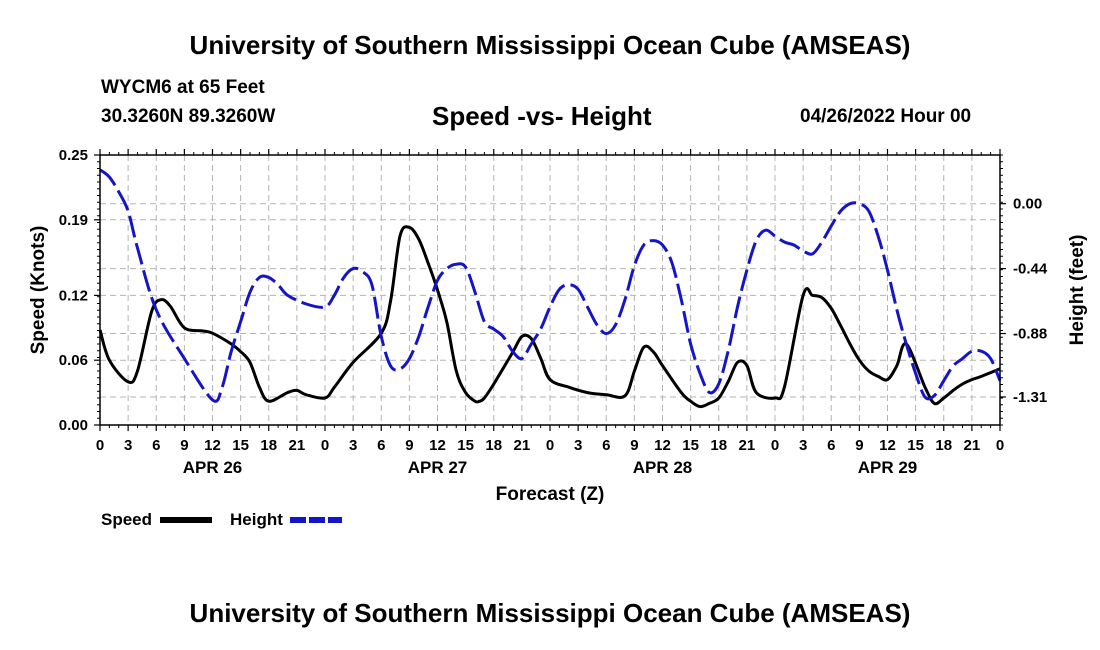  Describe the element at coordinates (1030, 269) in the screenshot. I see `y-right-tick-label: -0.44` at that location.